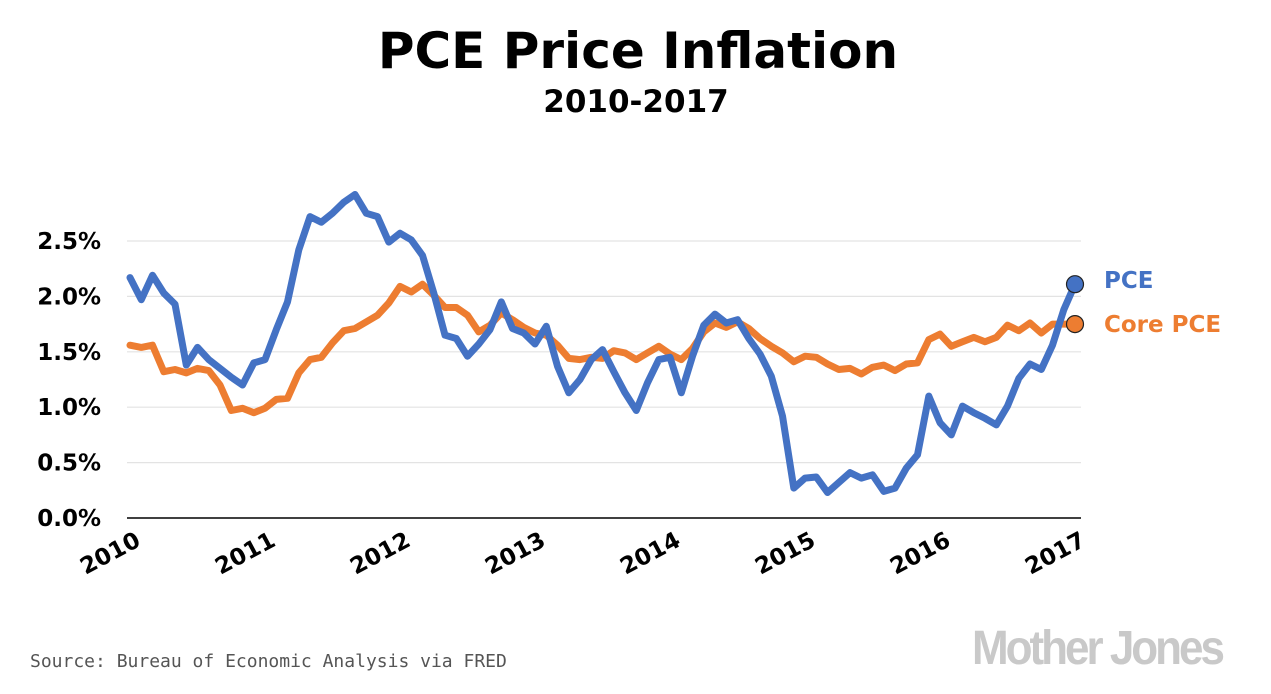 Image resolution: width=1271 pixels, height=694 pixels. What do you see at coordinates (69, 408) in the screenshot?
I see `y-tick-label: 1.0%` at bounding box center [69, 408].